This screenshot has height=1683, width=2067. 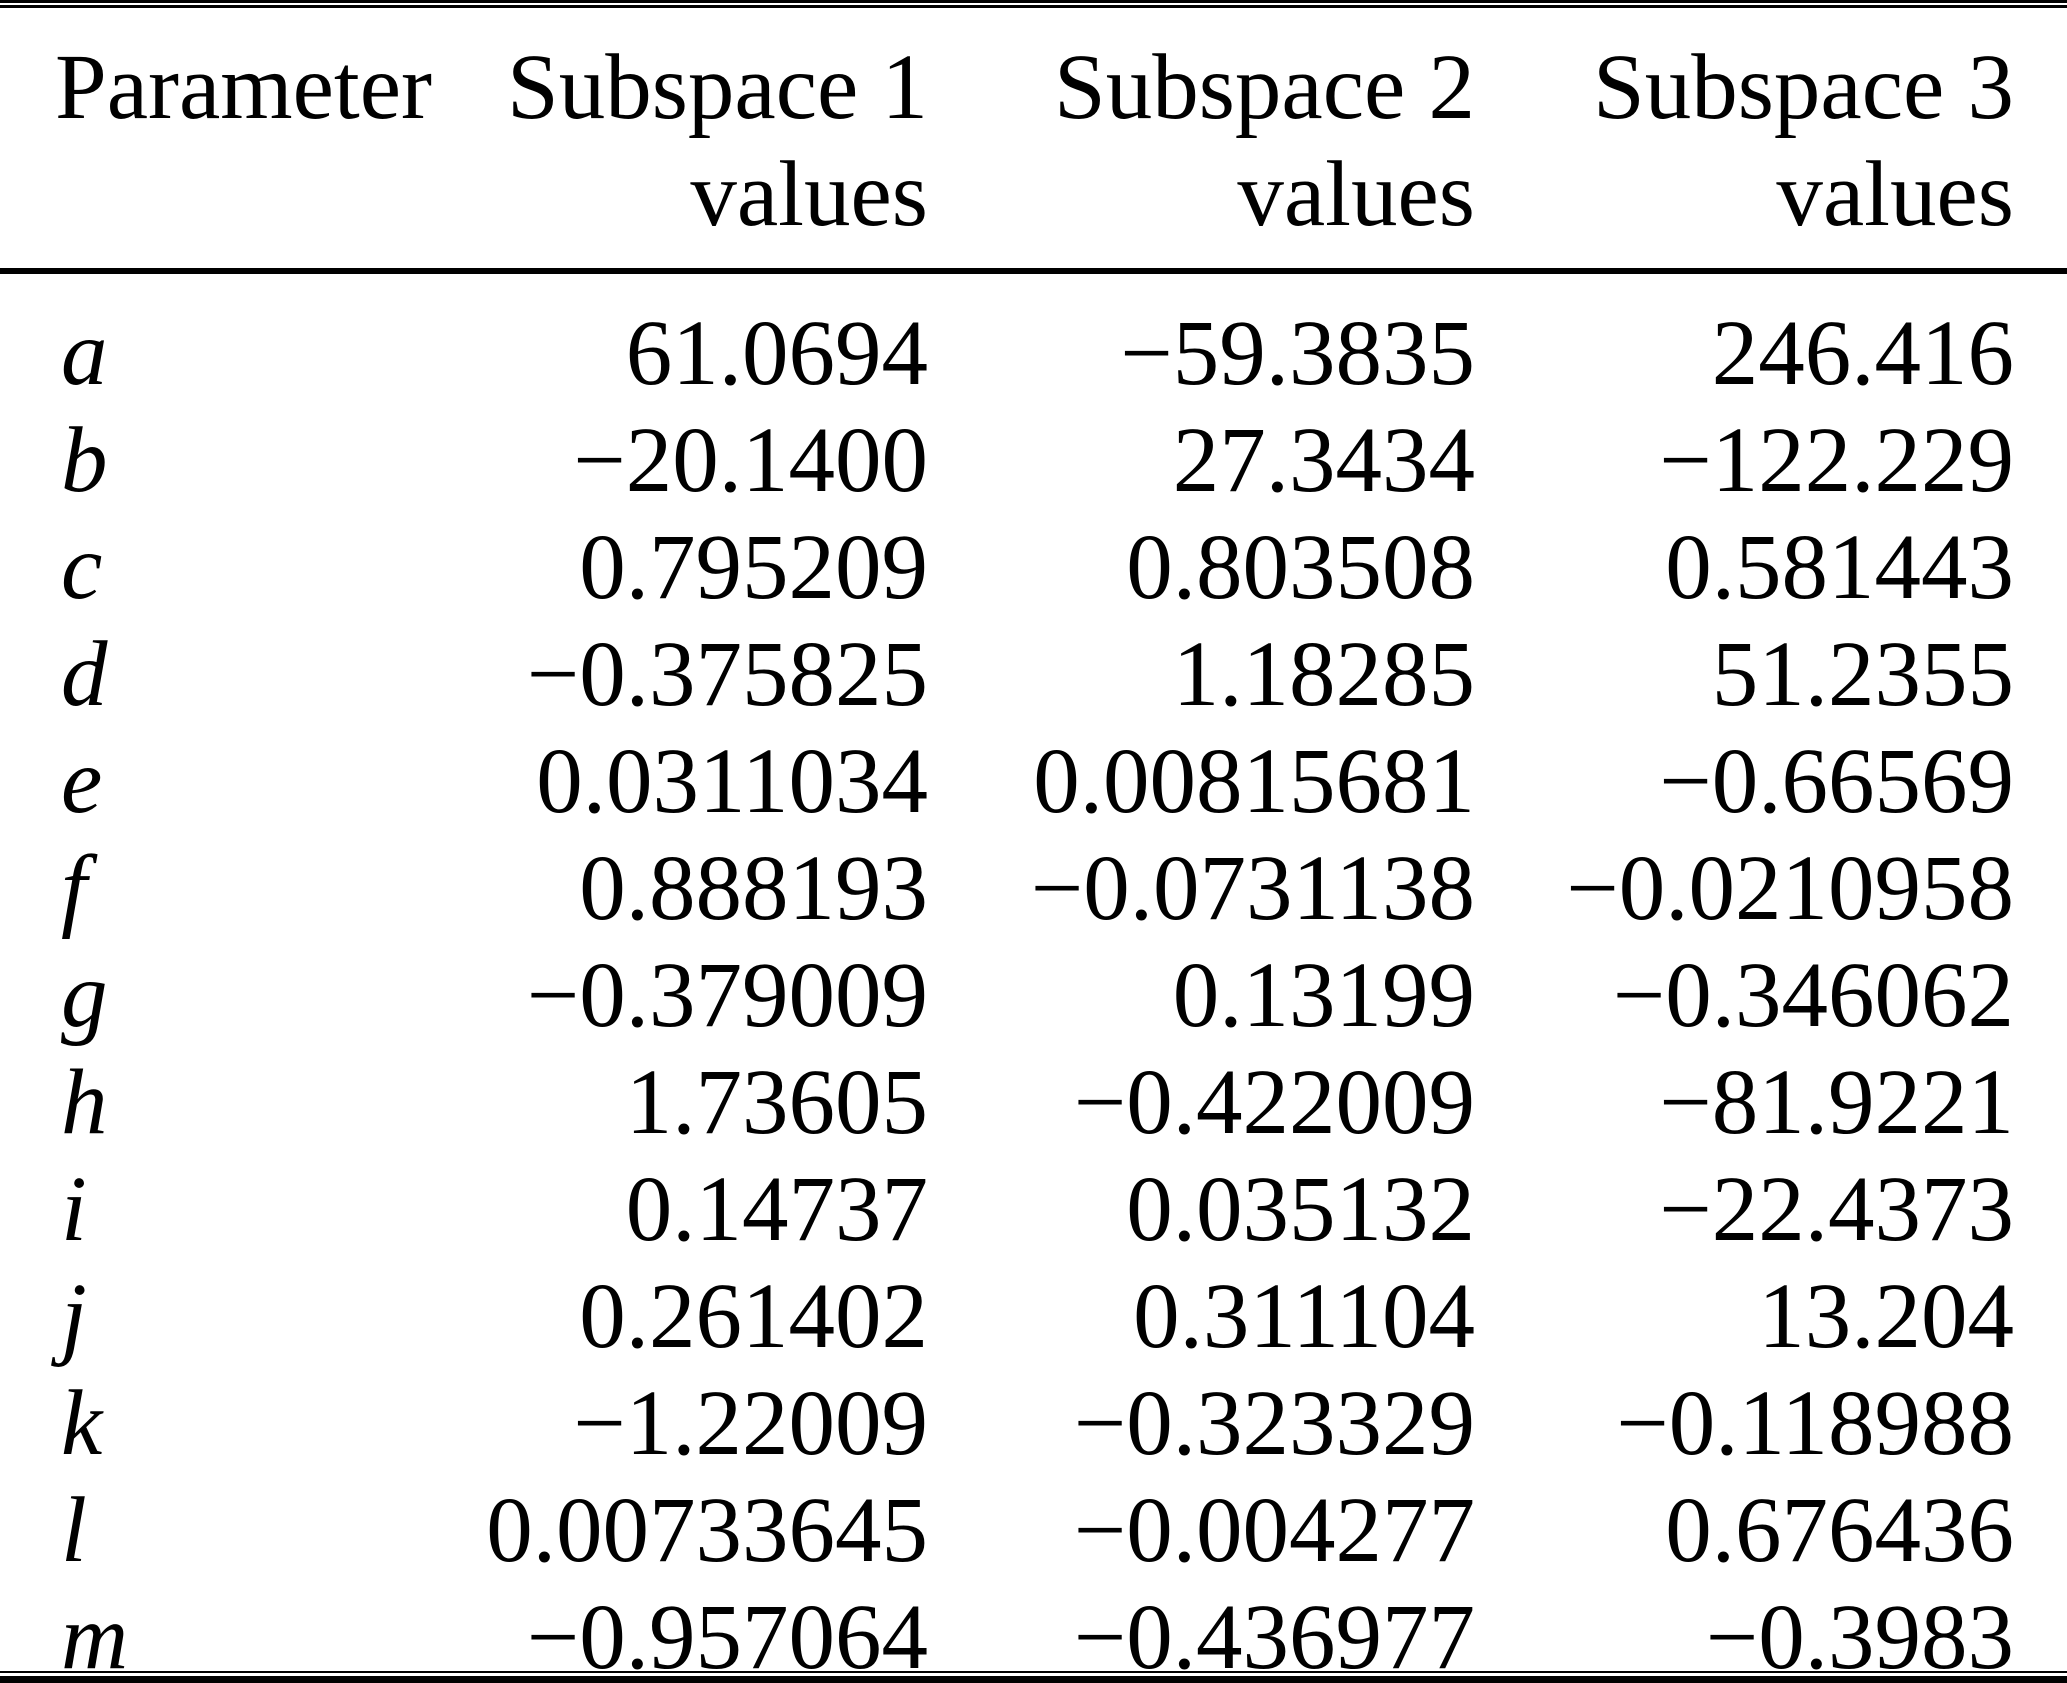 I want to click on top-rule-outer, so click(x=1033, y=1).